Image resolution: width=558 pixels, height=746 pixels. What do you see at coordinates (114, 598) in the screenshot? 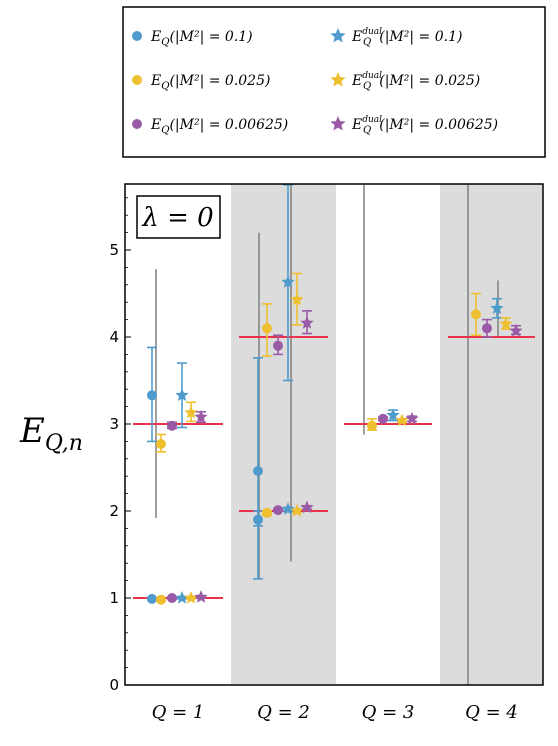
I see `y-tick-label: 1` at bounding box center [114, 598].